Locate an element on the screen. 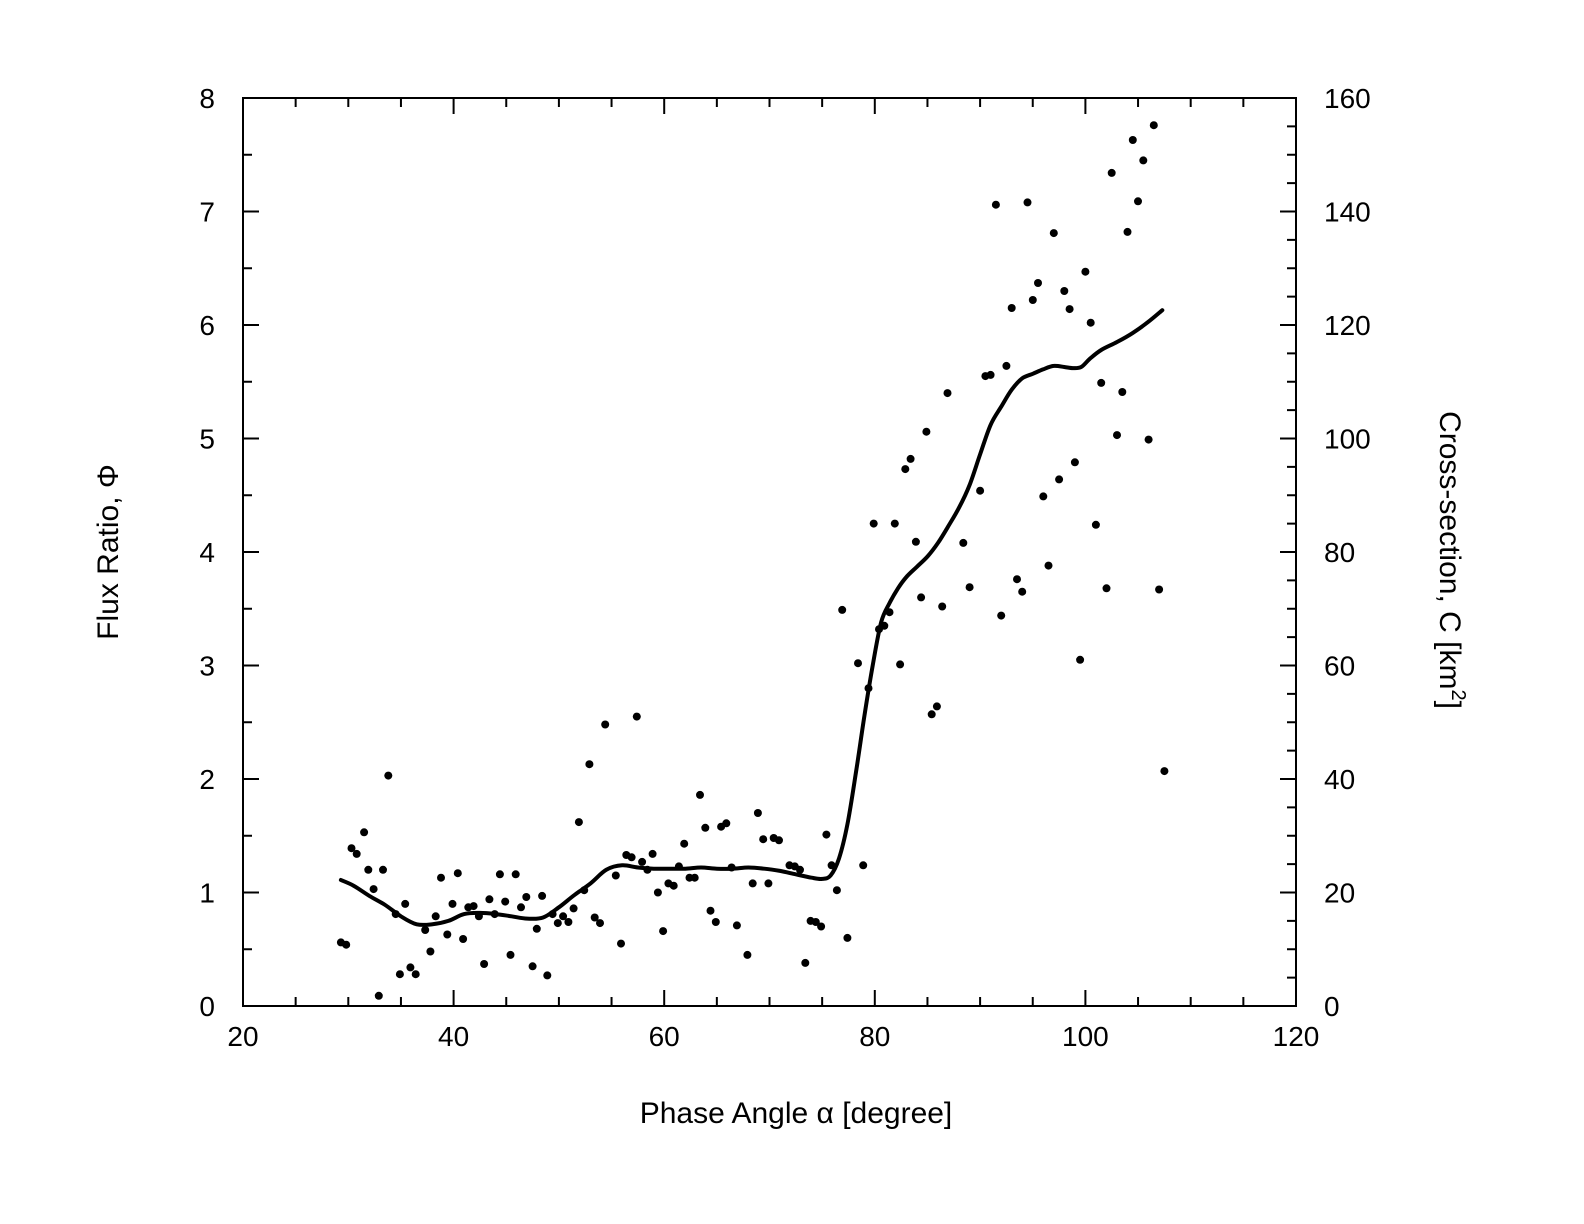  y2-tick-label: 40 is located at coordinates (1339, 779).